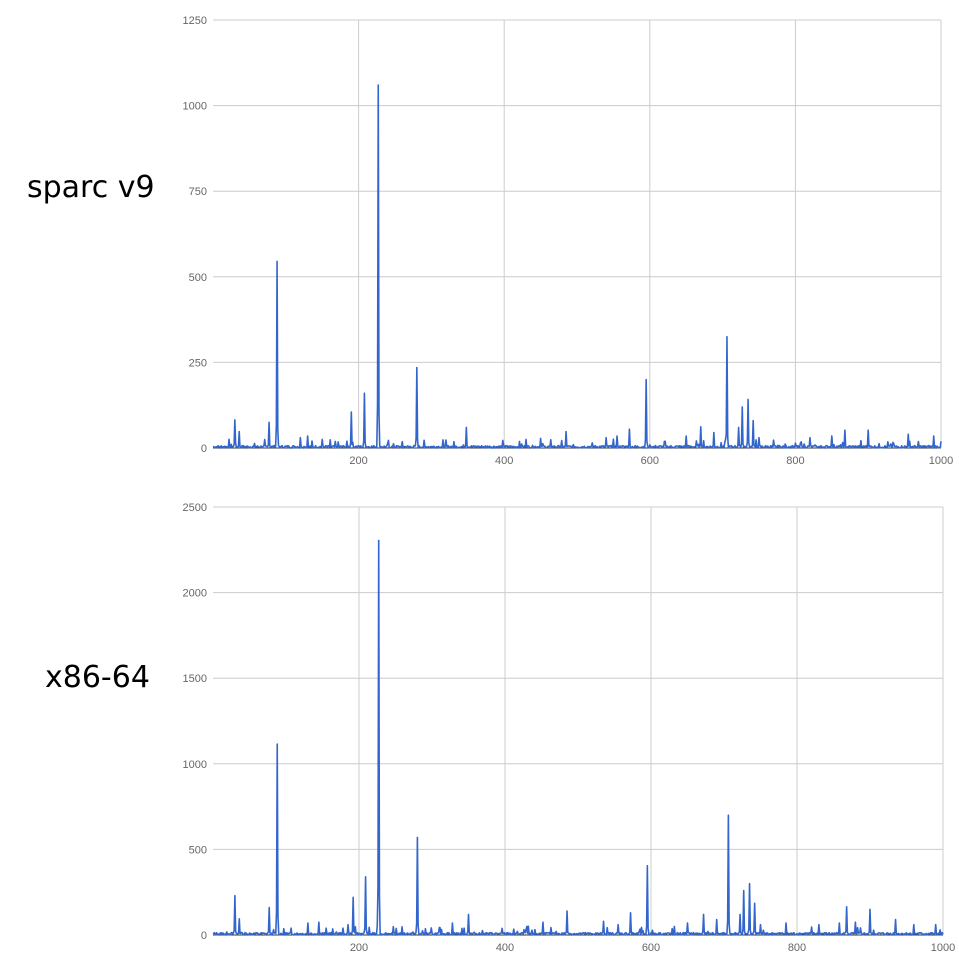 The height and width of the screenshot is (966, 959). What do you see at coordinates (91, 187) in the screenshot?
I see `chart-label-sparc-v9: sparc v9` at bounding box center [91, 187].